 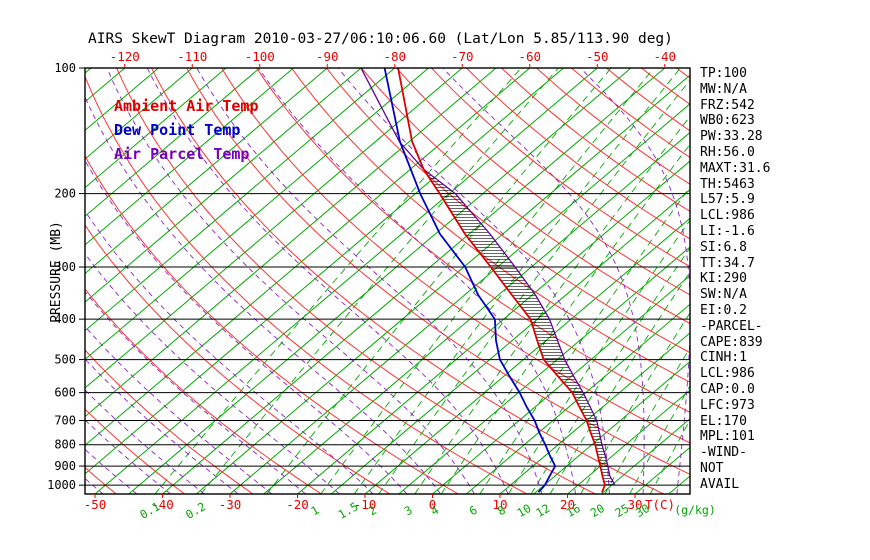 What do you see at coordinates (727, 200) in the screenshot?
I see `stat-line: L57:5.9` at bounding box center [727, 200].